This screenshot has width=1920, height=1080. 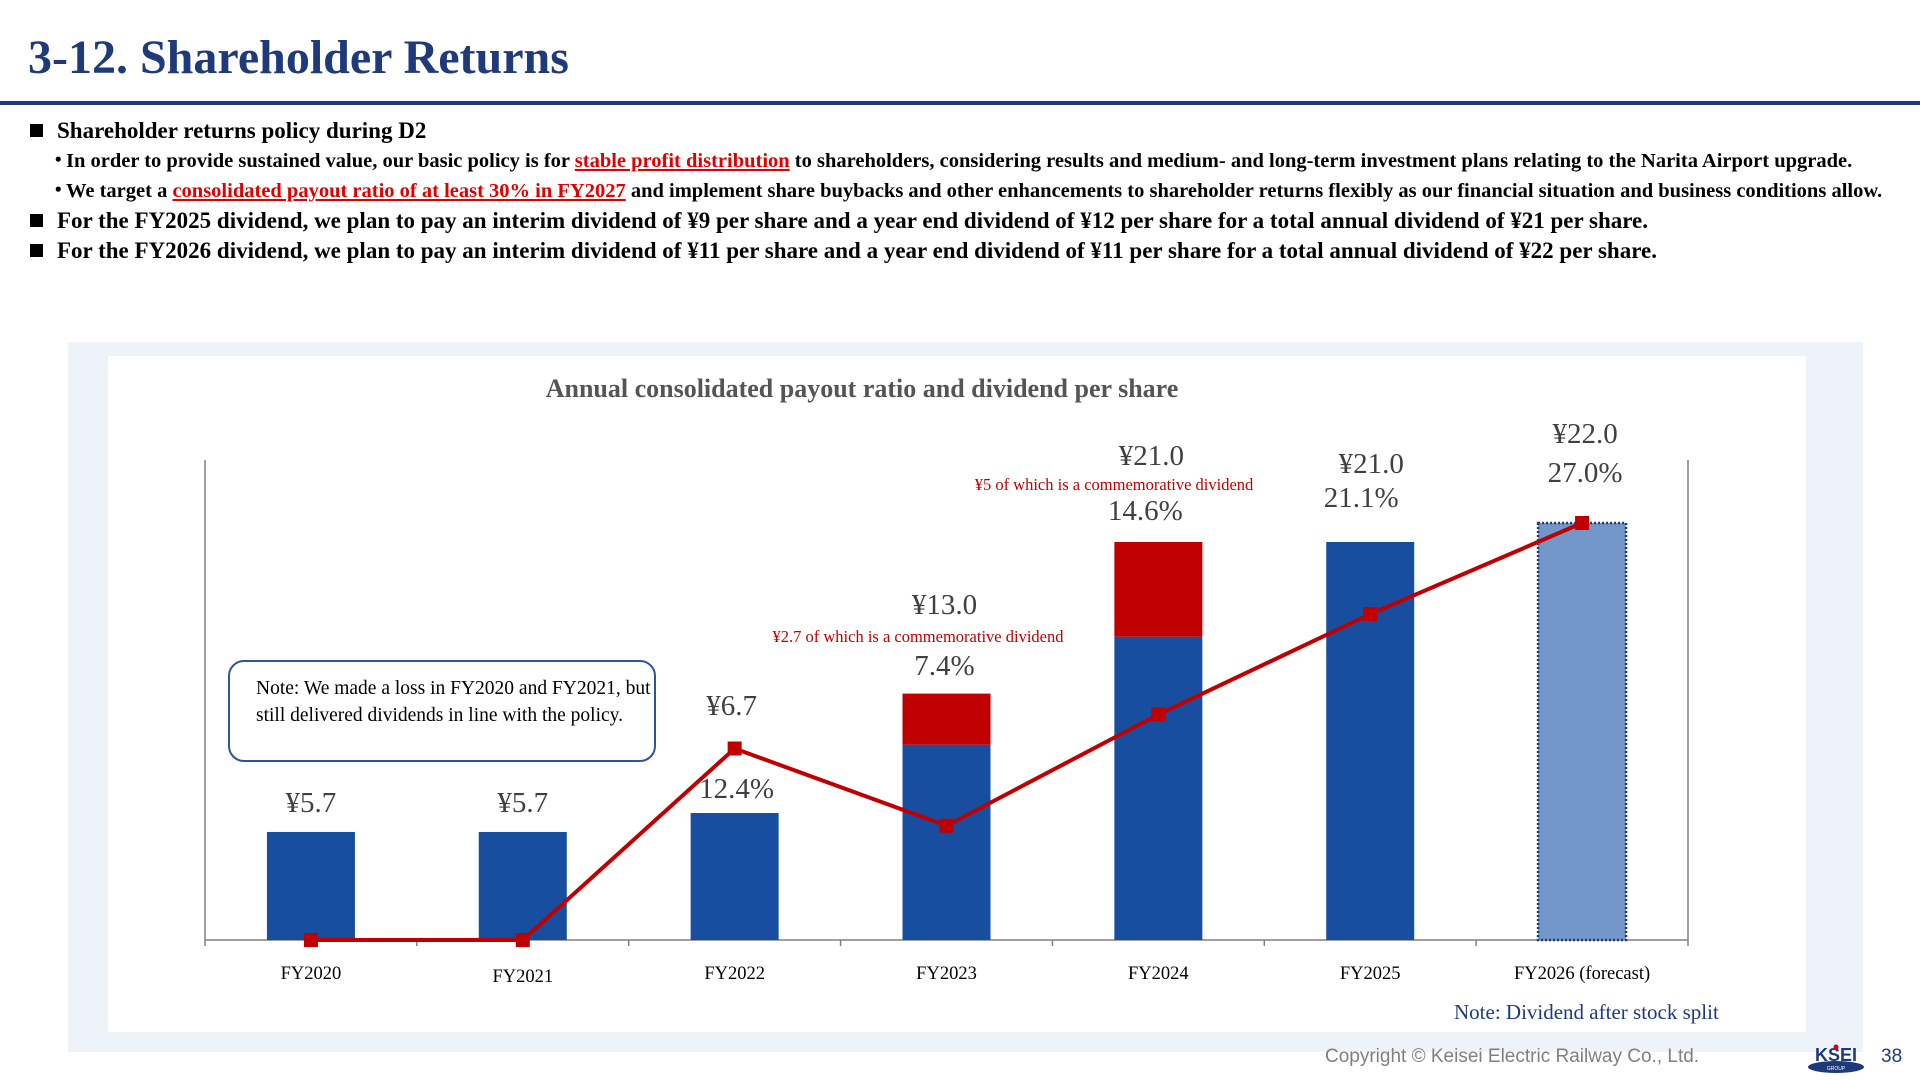 What do you see at coordinates (1158, 974) in the screenshot?
I see `category-label: FY2024` at bounding box center [1158, 974].